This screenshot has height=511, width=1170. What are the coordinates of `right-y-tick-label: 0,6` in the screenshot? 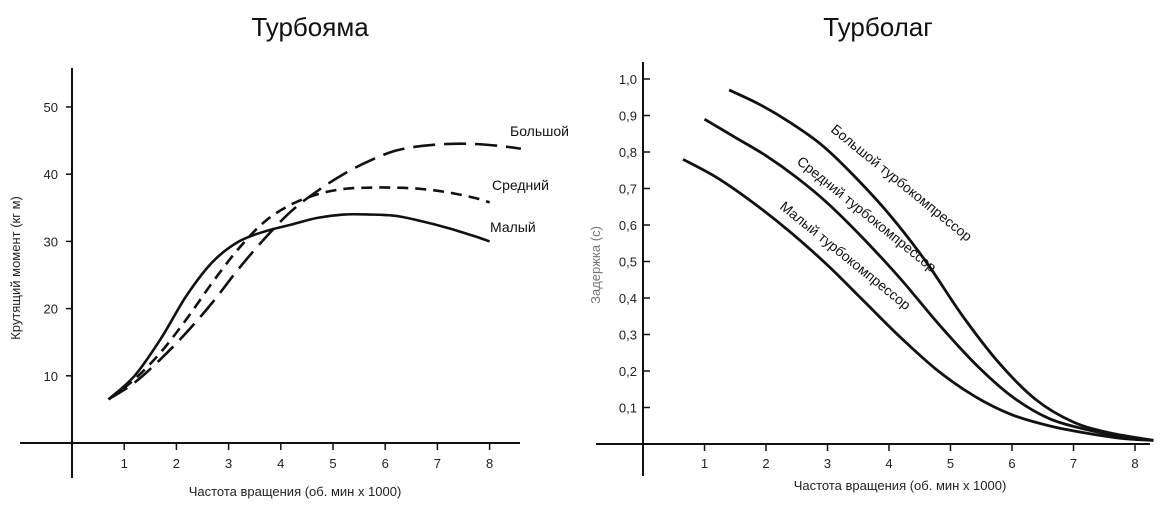 It's located at (628, 225).